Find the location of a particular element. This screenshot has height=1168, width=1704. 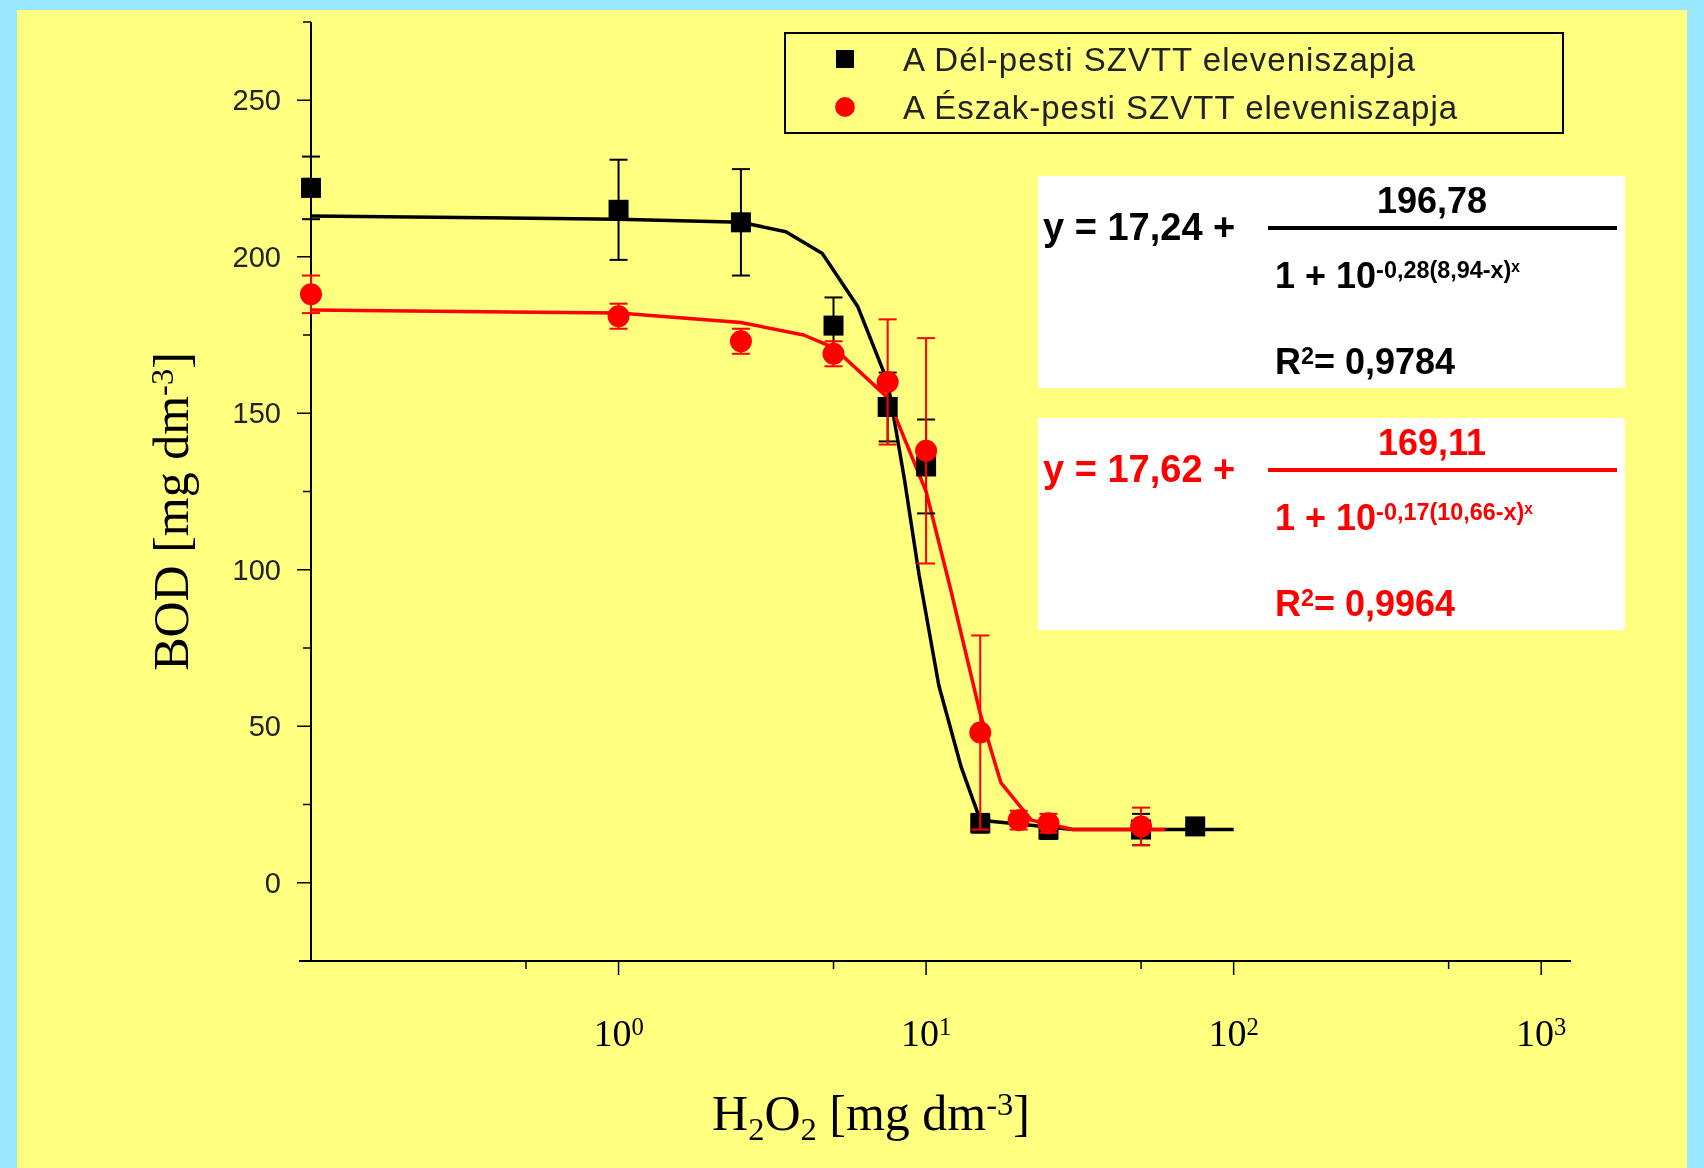

y-tick-label: 200 is located at coordinates (256, 256).